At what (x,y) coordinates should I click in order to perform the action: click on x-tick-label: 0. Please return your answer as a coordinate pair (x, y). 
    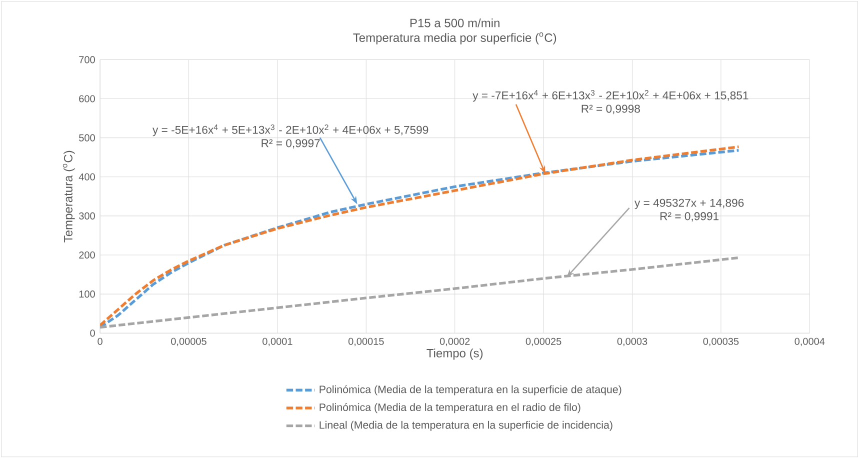
    Looking at the image, I should click on (100, 341).